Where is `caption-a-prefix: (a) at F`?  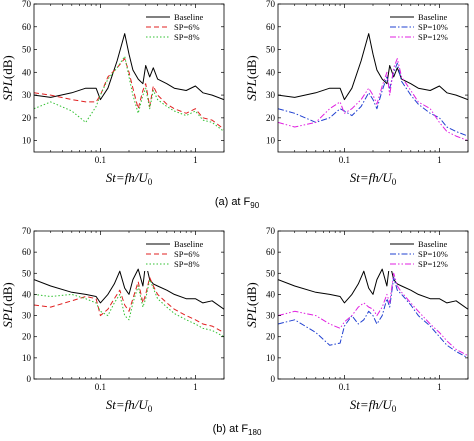 caption-a-prefix: (a) at F is located at coordinates (233, 202).